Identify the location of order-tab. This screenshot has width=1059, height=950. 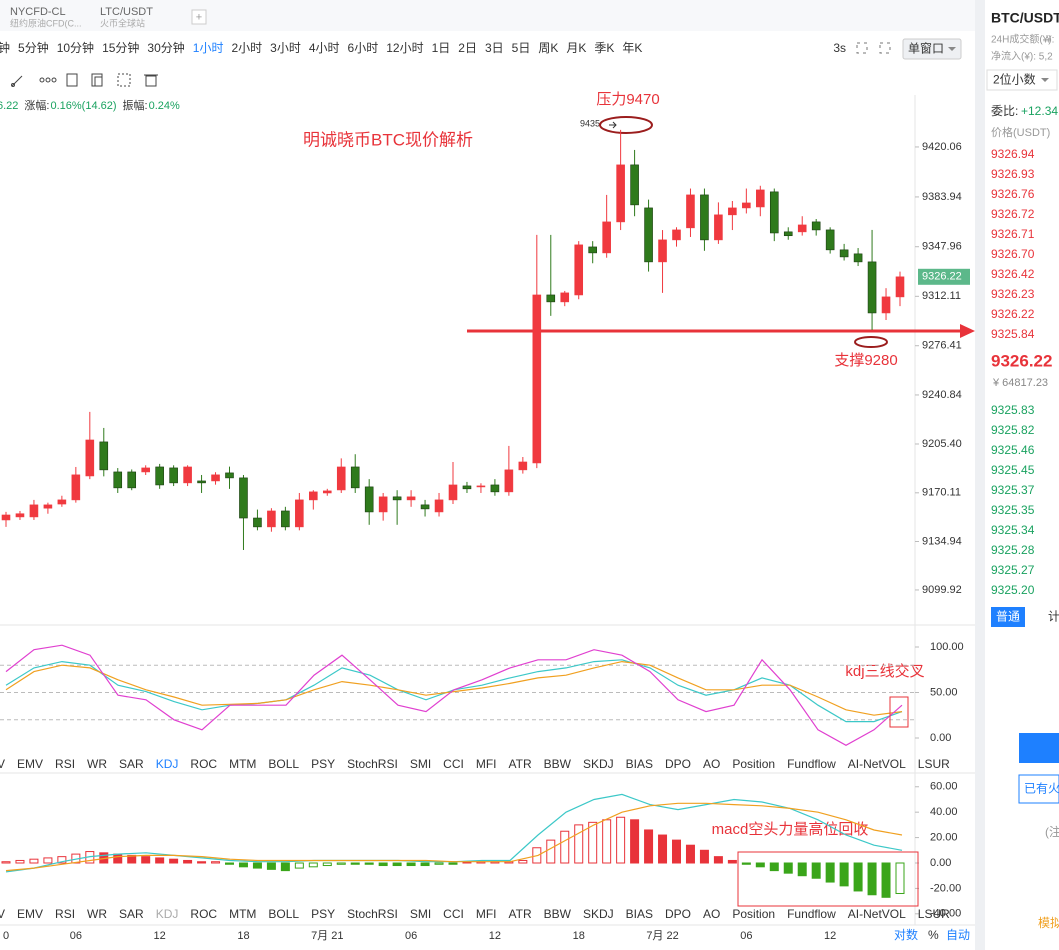
(1008, 617).